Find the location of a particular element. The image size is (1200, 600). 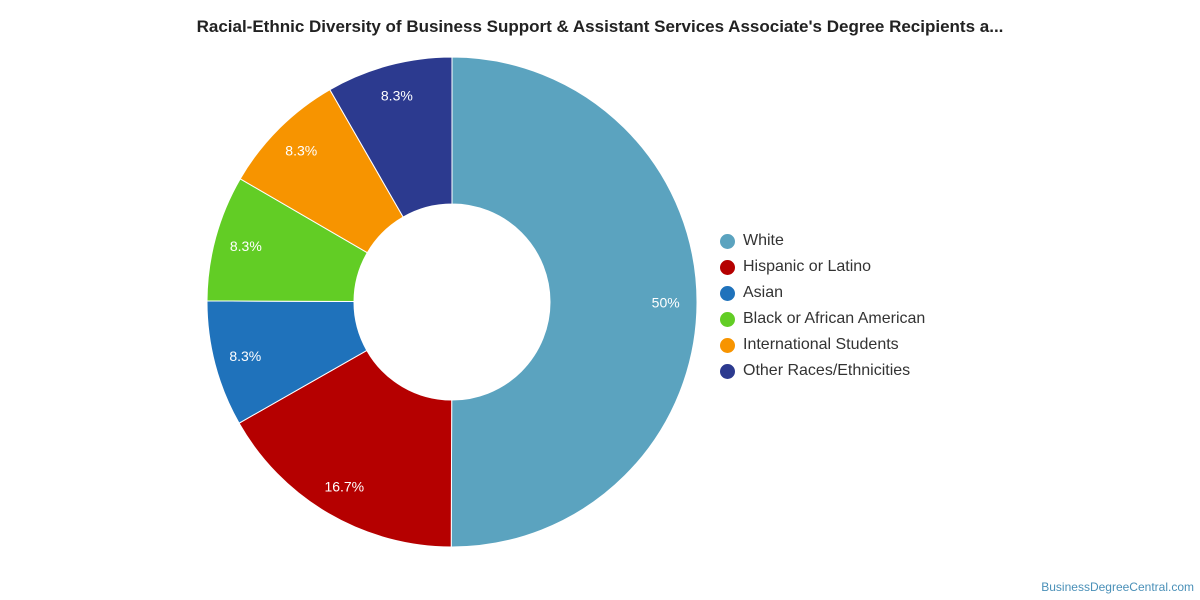

legend-label: White is located at coordinates (763, 240).